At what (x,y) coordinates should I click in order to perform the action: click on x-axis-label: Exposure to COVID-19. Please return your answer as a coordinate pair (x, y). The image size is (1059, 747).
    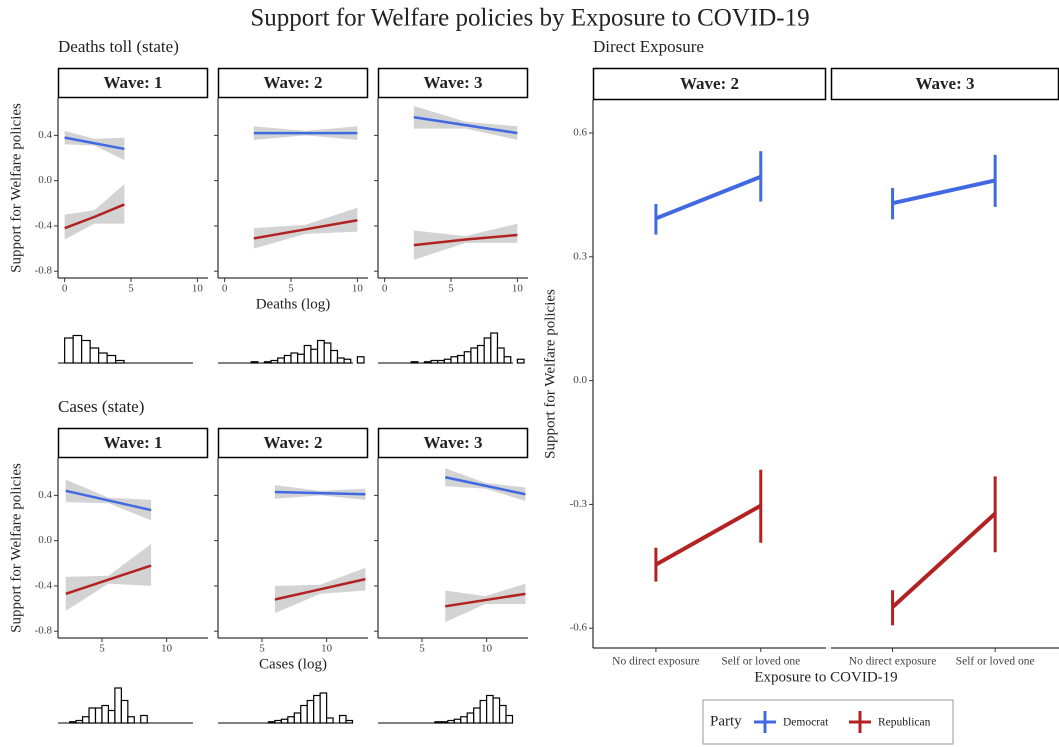
    Looking at the image, I should click on (825, 677).